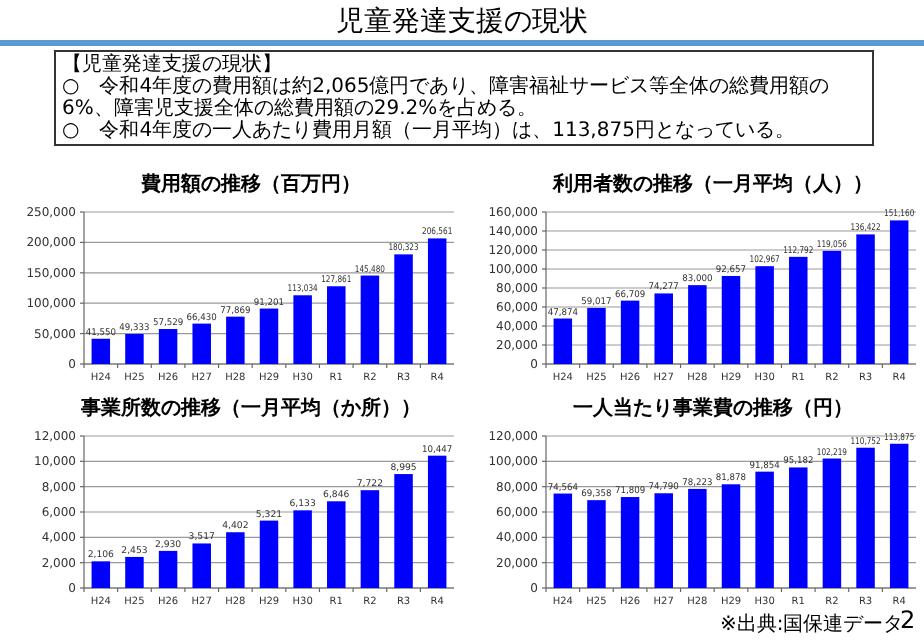 This screenshot has height=640, width=924. What do you see at coordinates (462, 23) in the screenshot?
I see `text: 児童発達支援の現状` at bounding box center [462, 23].